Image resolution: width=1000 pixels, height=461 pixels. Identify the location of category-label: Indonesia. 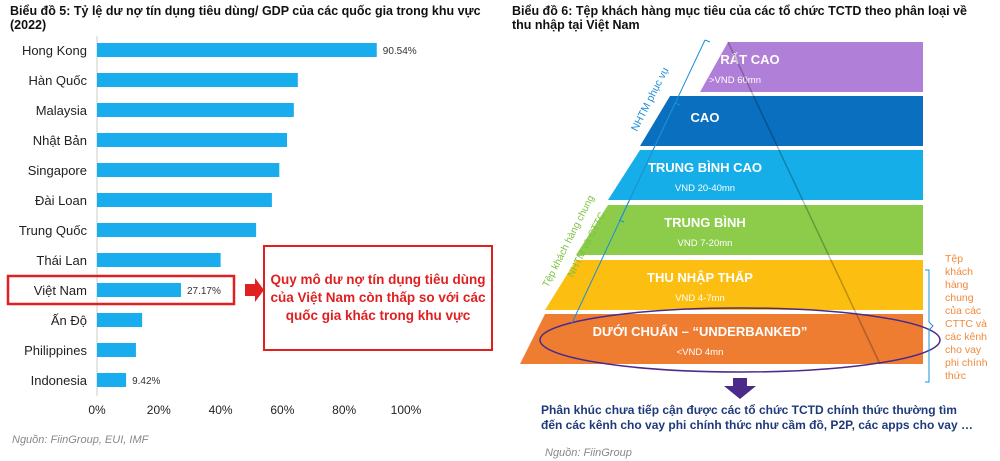
(59, 380).